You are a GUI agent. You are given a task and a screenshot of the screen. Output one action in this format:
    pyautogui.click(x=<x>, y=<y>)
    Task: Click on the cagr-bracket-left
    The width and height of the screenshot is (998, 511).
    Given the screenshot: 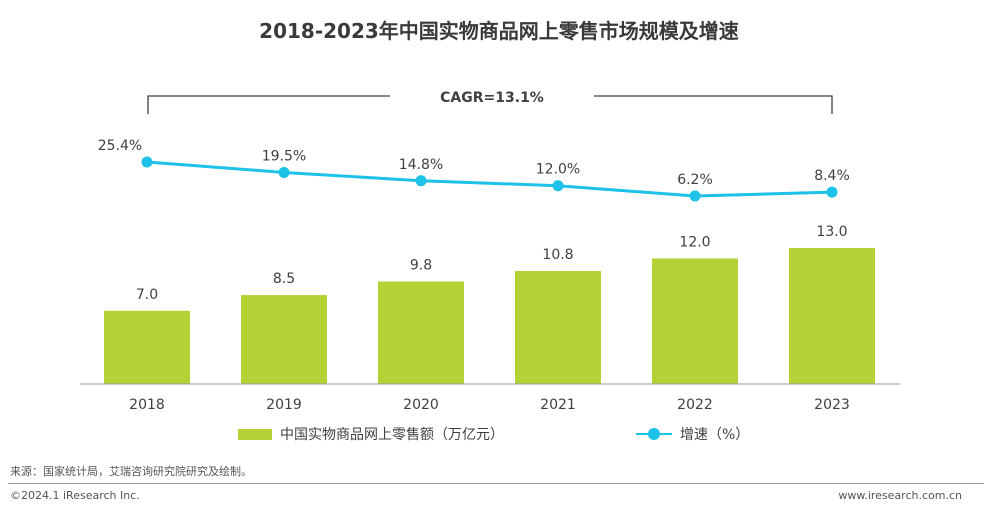 What is the action you would take?
    pyautogui.click(x=268, y=104)
    